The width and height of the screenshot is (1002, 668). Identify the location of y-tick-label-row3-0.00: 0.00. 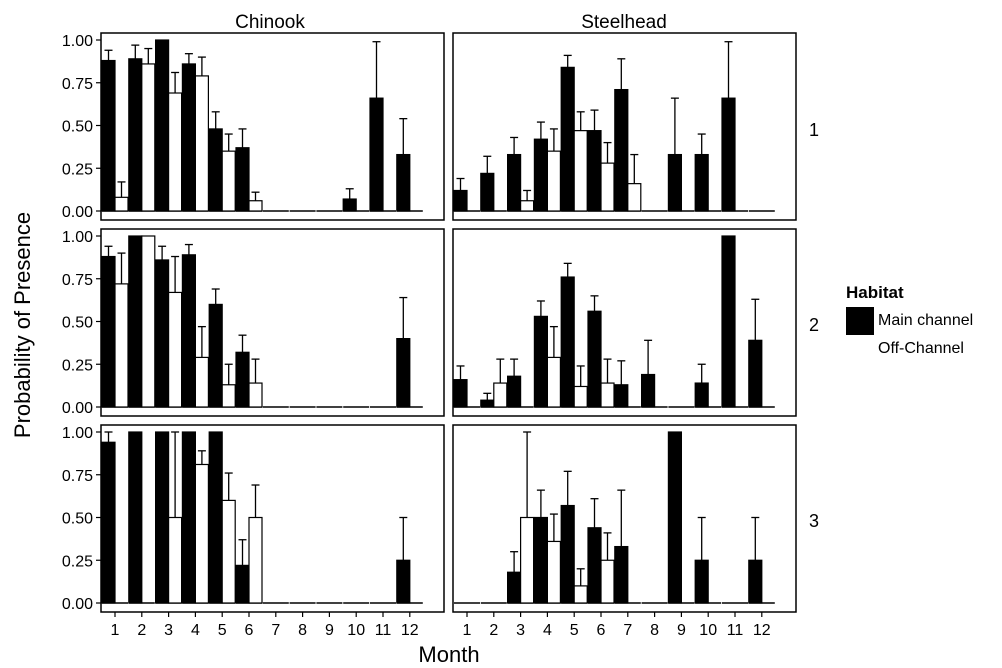
(77, 604).